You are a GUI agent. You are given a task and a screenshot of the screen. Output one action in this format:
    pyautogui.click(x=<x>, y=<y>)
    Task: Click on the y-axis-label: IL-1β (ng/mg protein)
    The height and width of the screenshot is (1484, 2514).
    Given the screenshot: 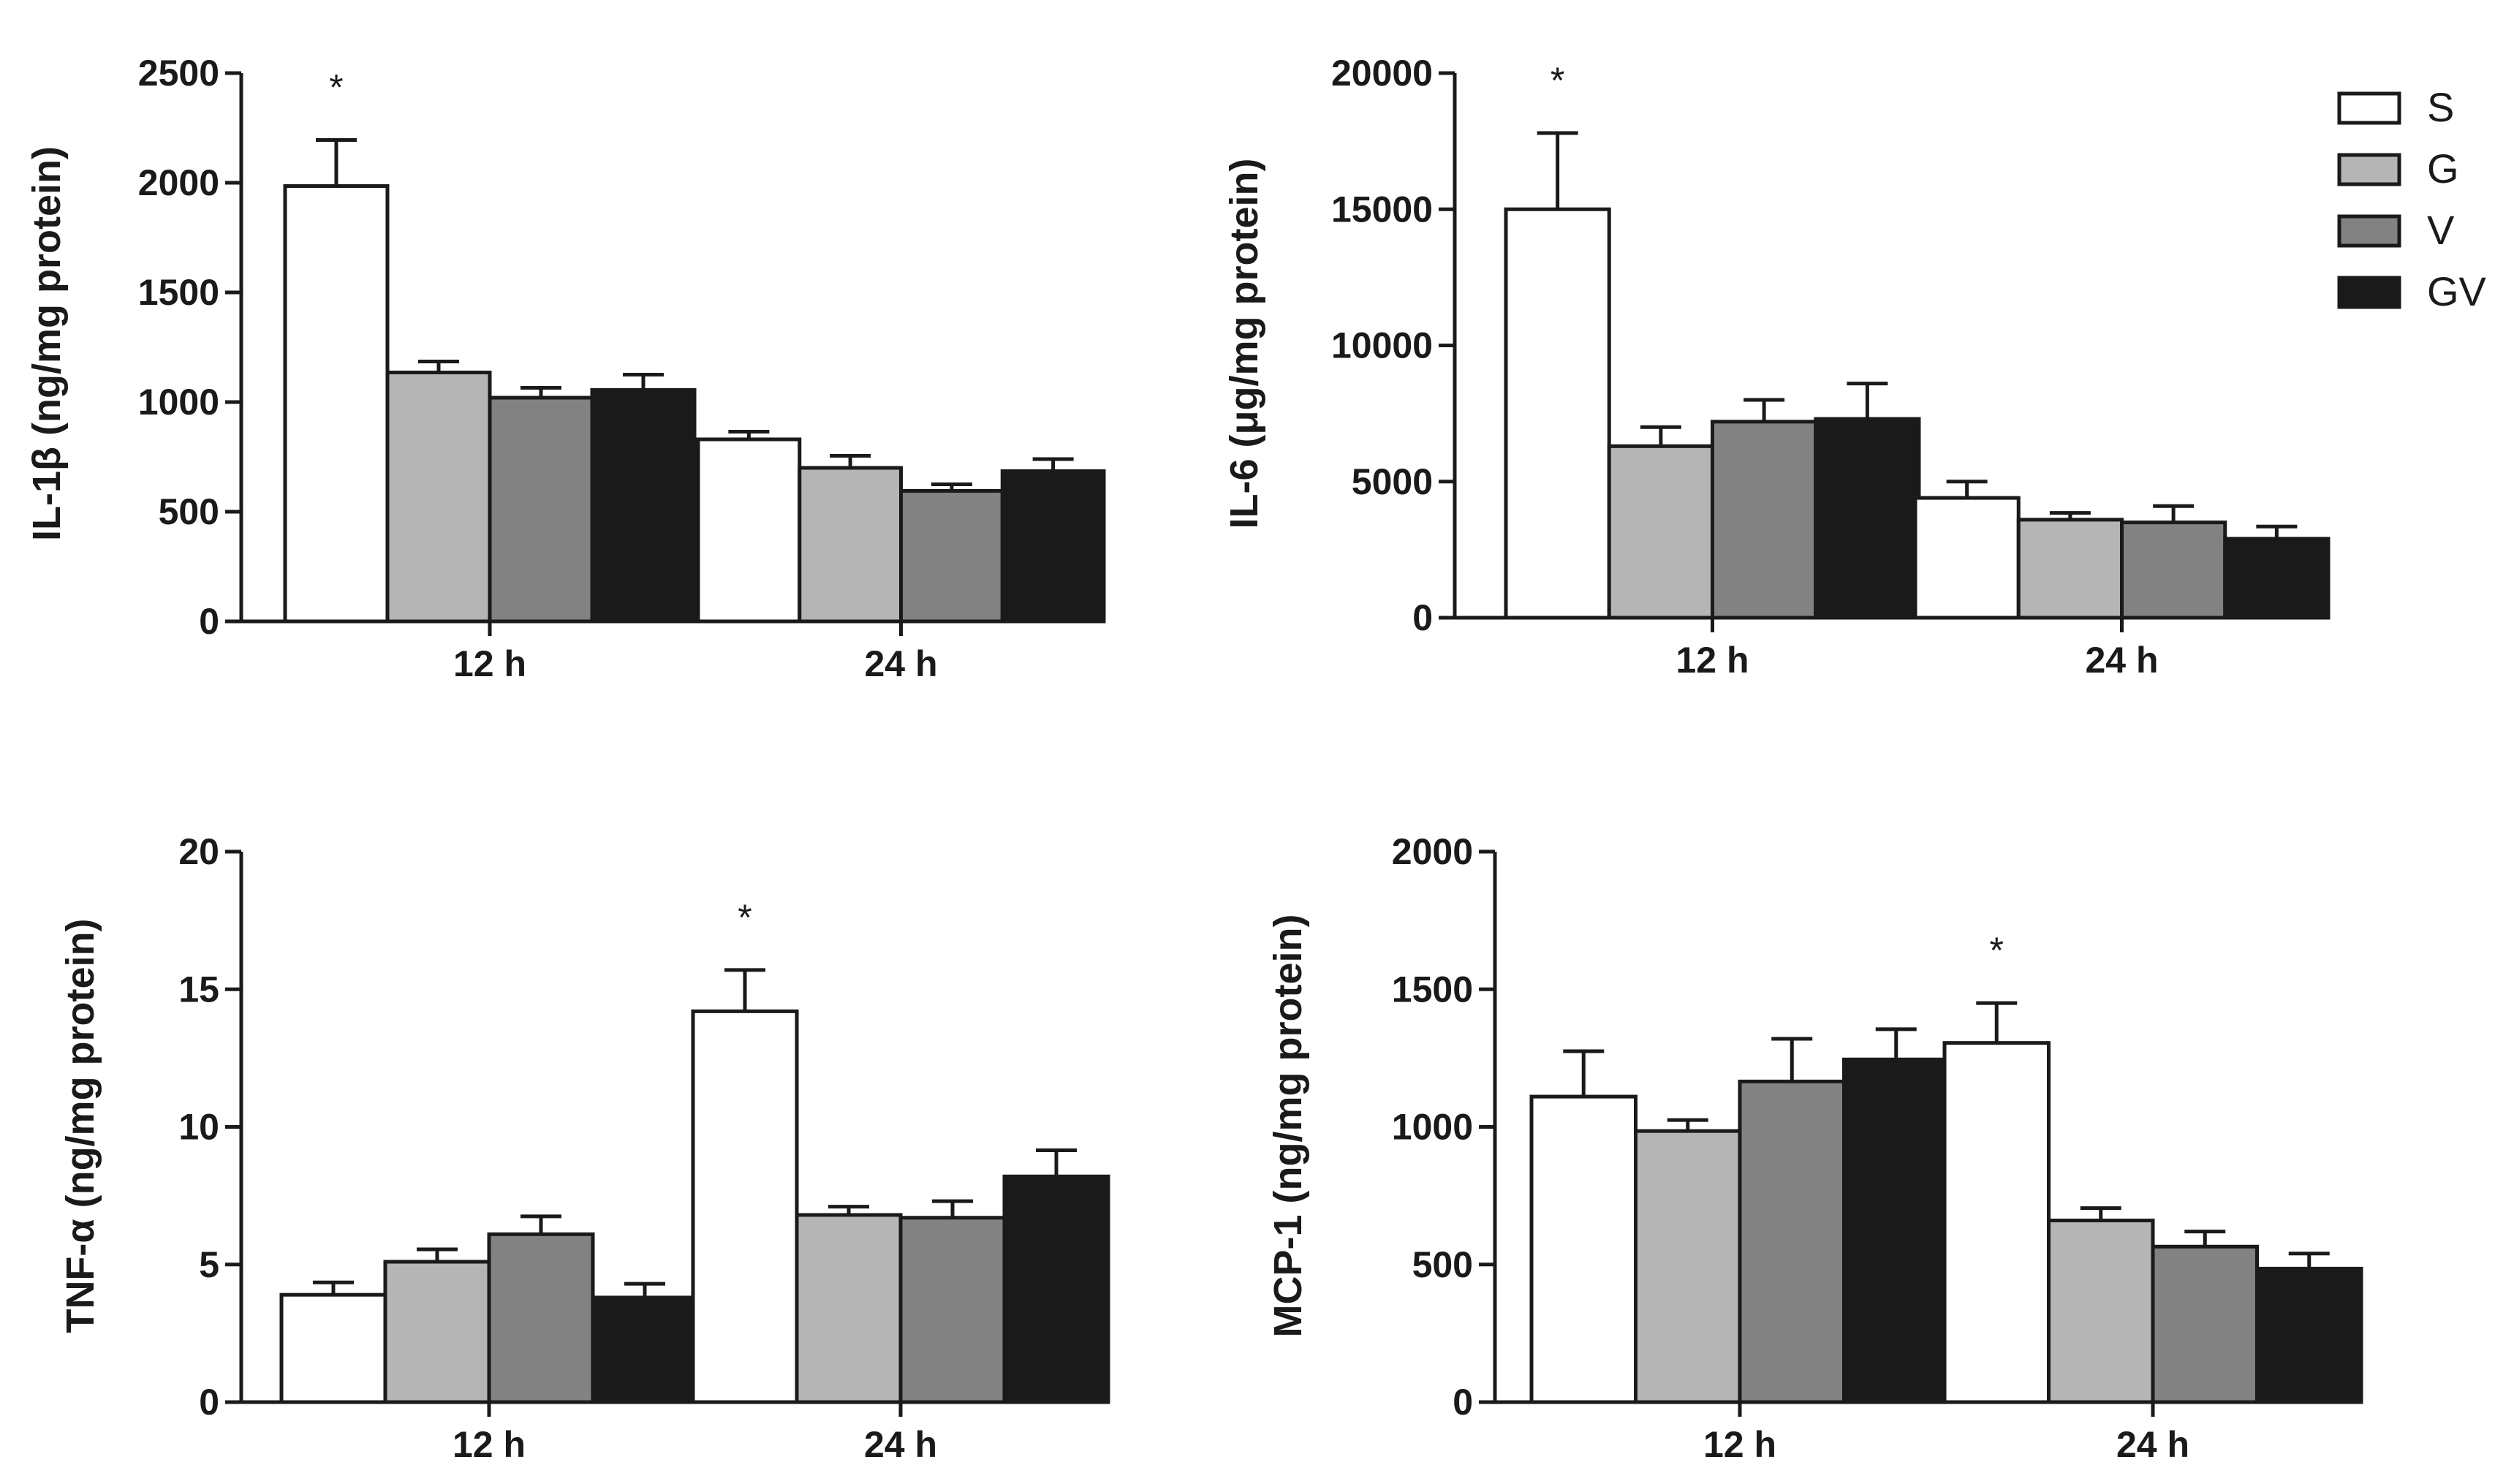 What is the action you would take?
    pyautogui.click(x=47, y=343)
    